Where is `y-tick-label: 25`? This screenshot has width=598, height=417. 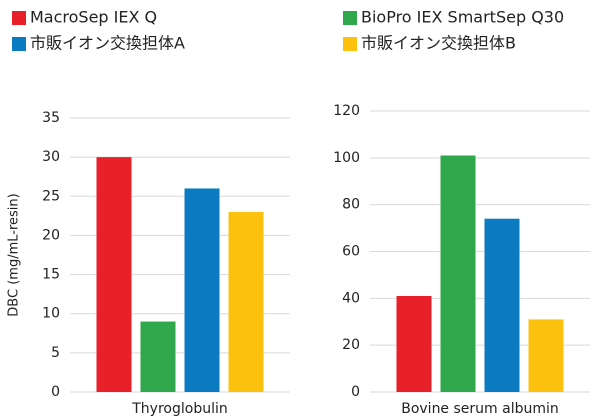
y-tick-label: 25 is located at coordinates (51, 196).